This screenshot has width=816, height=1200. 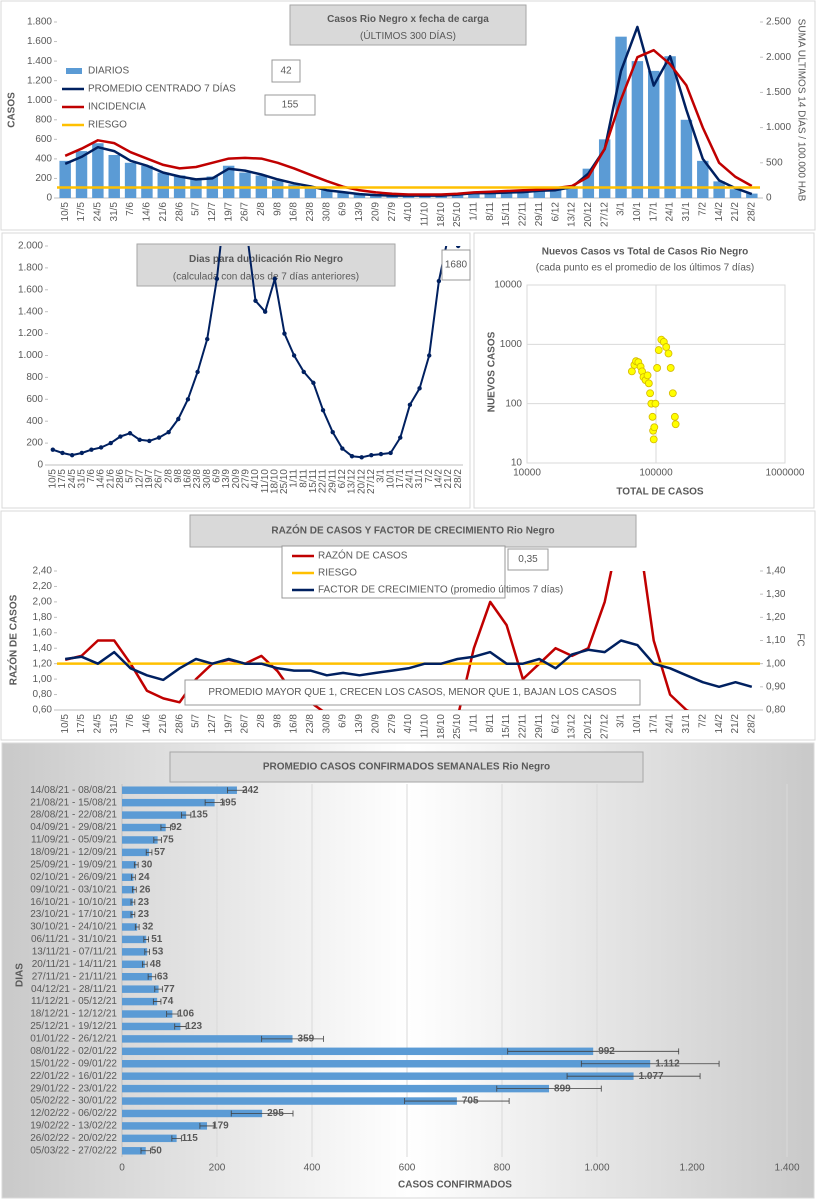 I want to click on y-tick-label: 11/12/21 - 05/12/21, so click(x=74, y=1001).